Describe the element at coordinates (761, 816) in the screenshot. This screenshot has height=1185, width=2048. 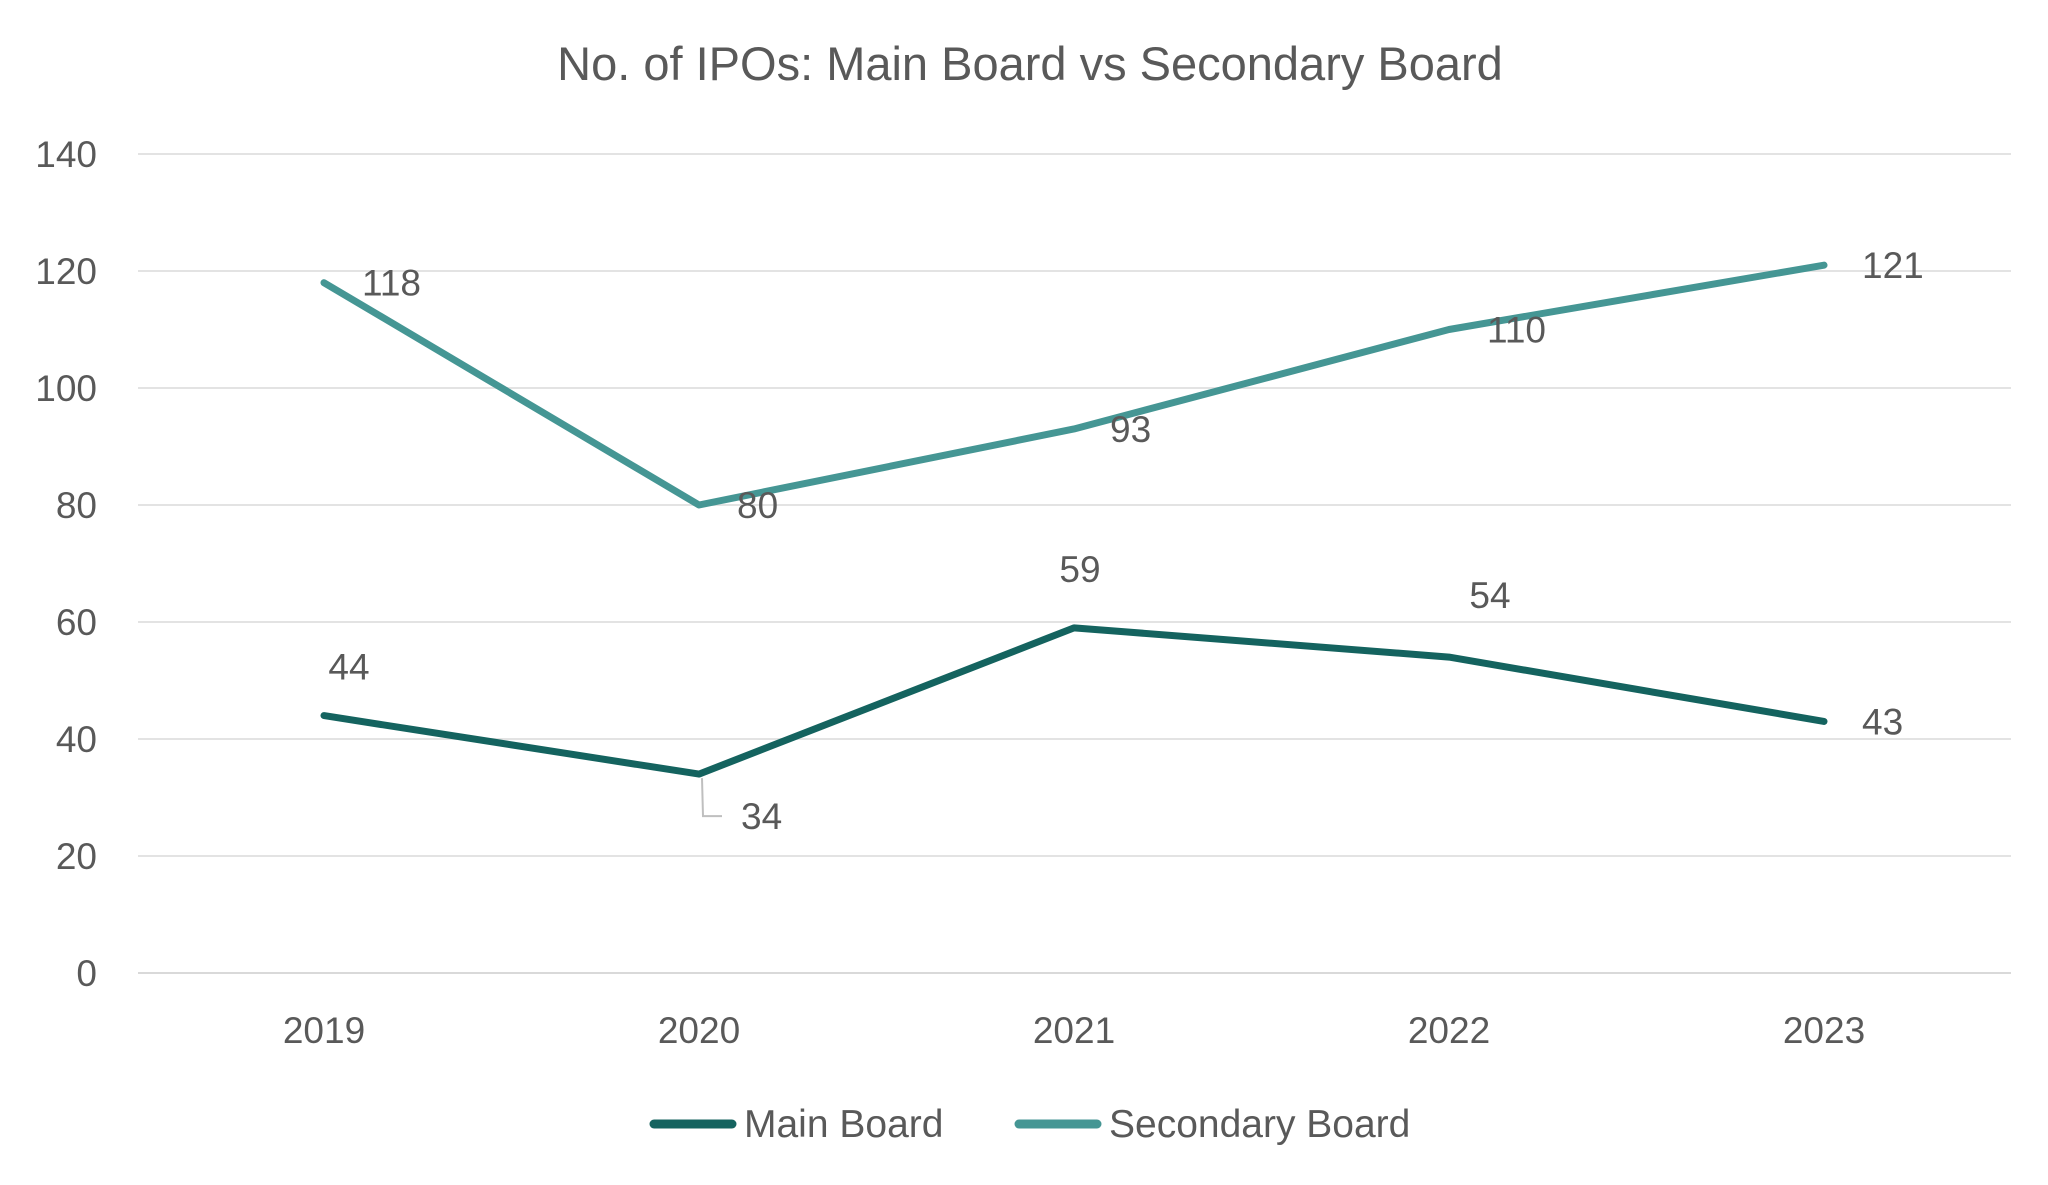
I see `data-label: 34` at that location.